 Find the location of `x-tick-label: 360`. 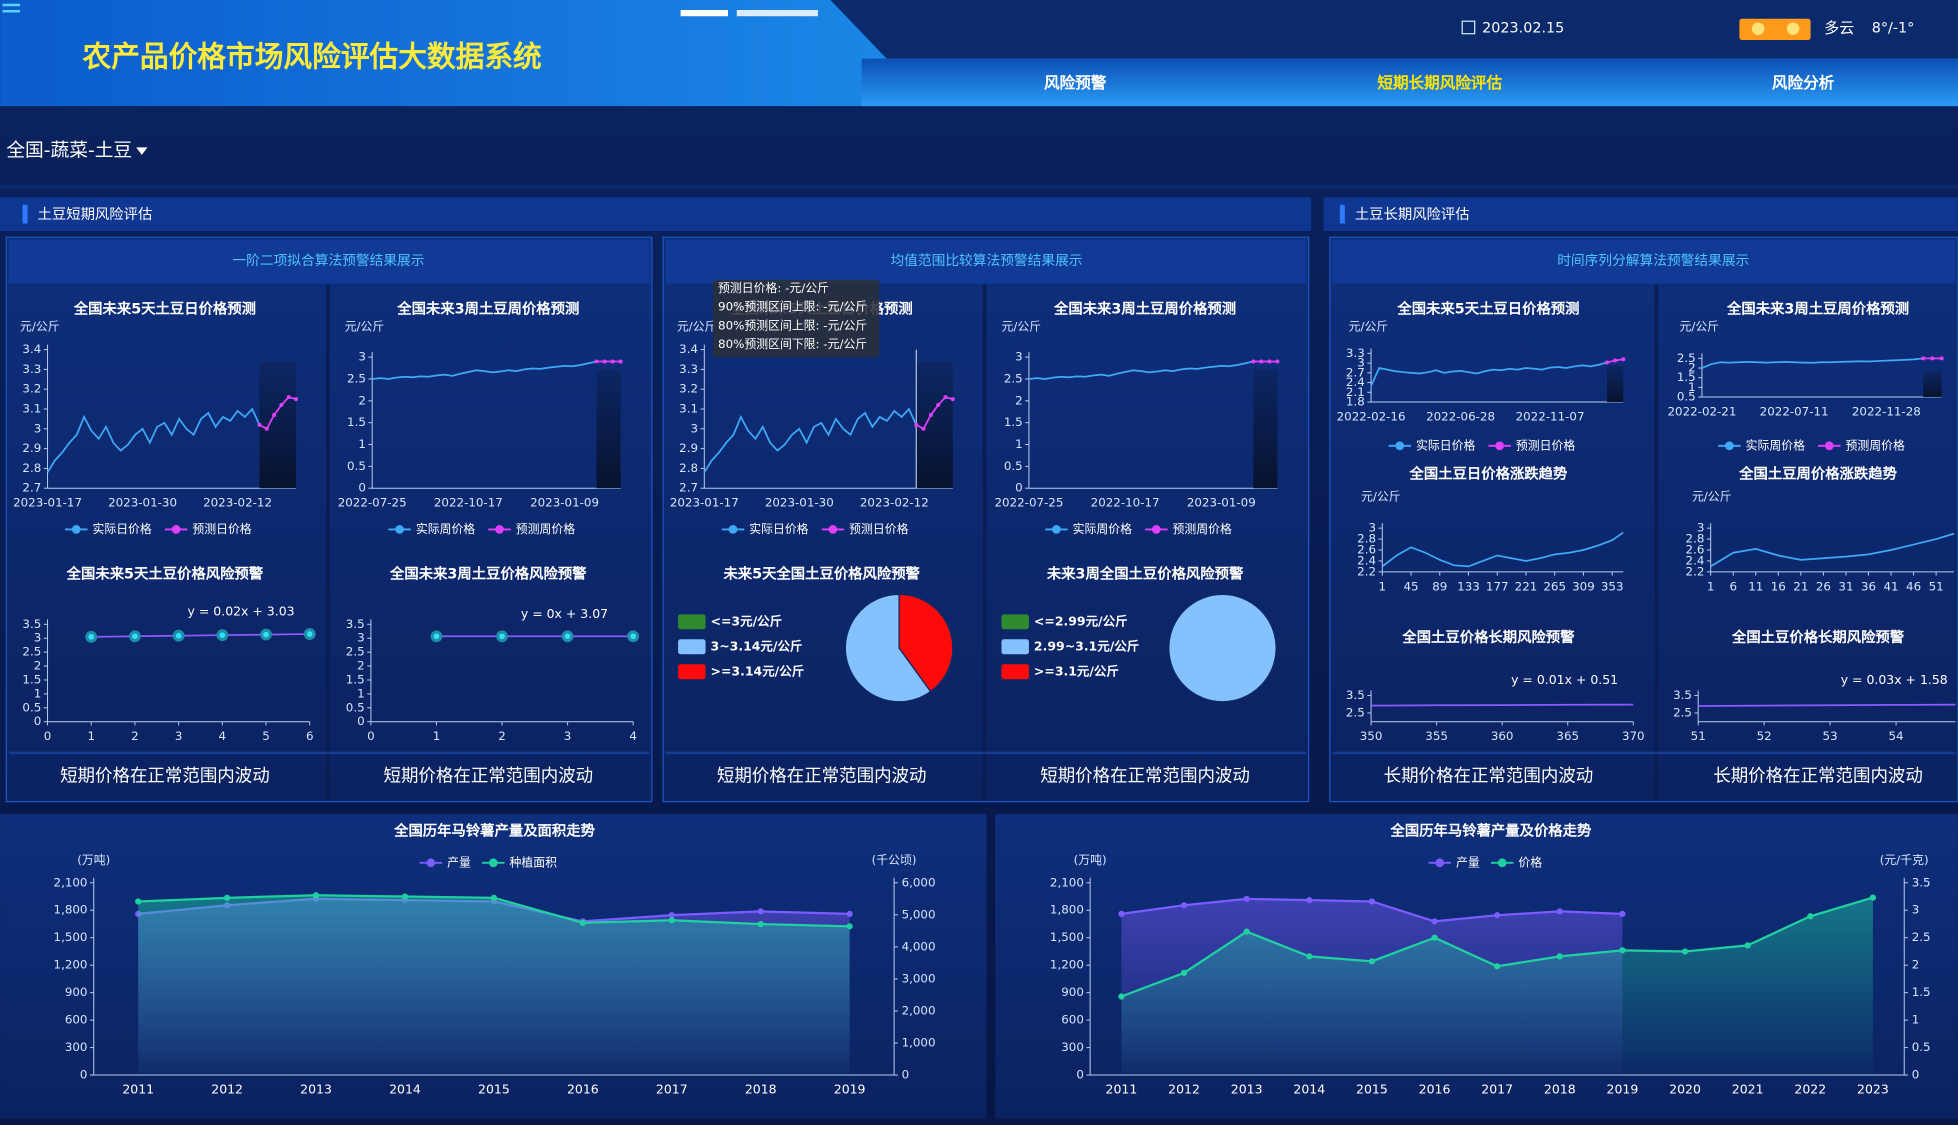

x-tick-label: 360 is located at coordinates (1502, 736).